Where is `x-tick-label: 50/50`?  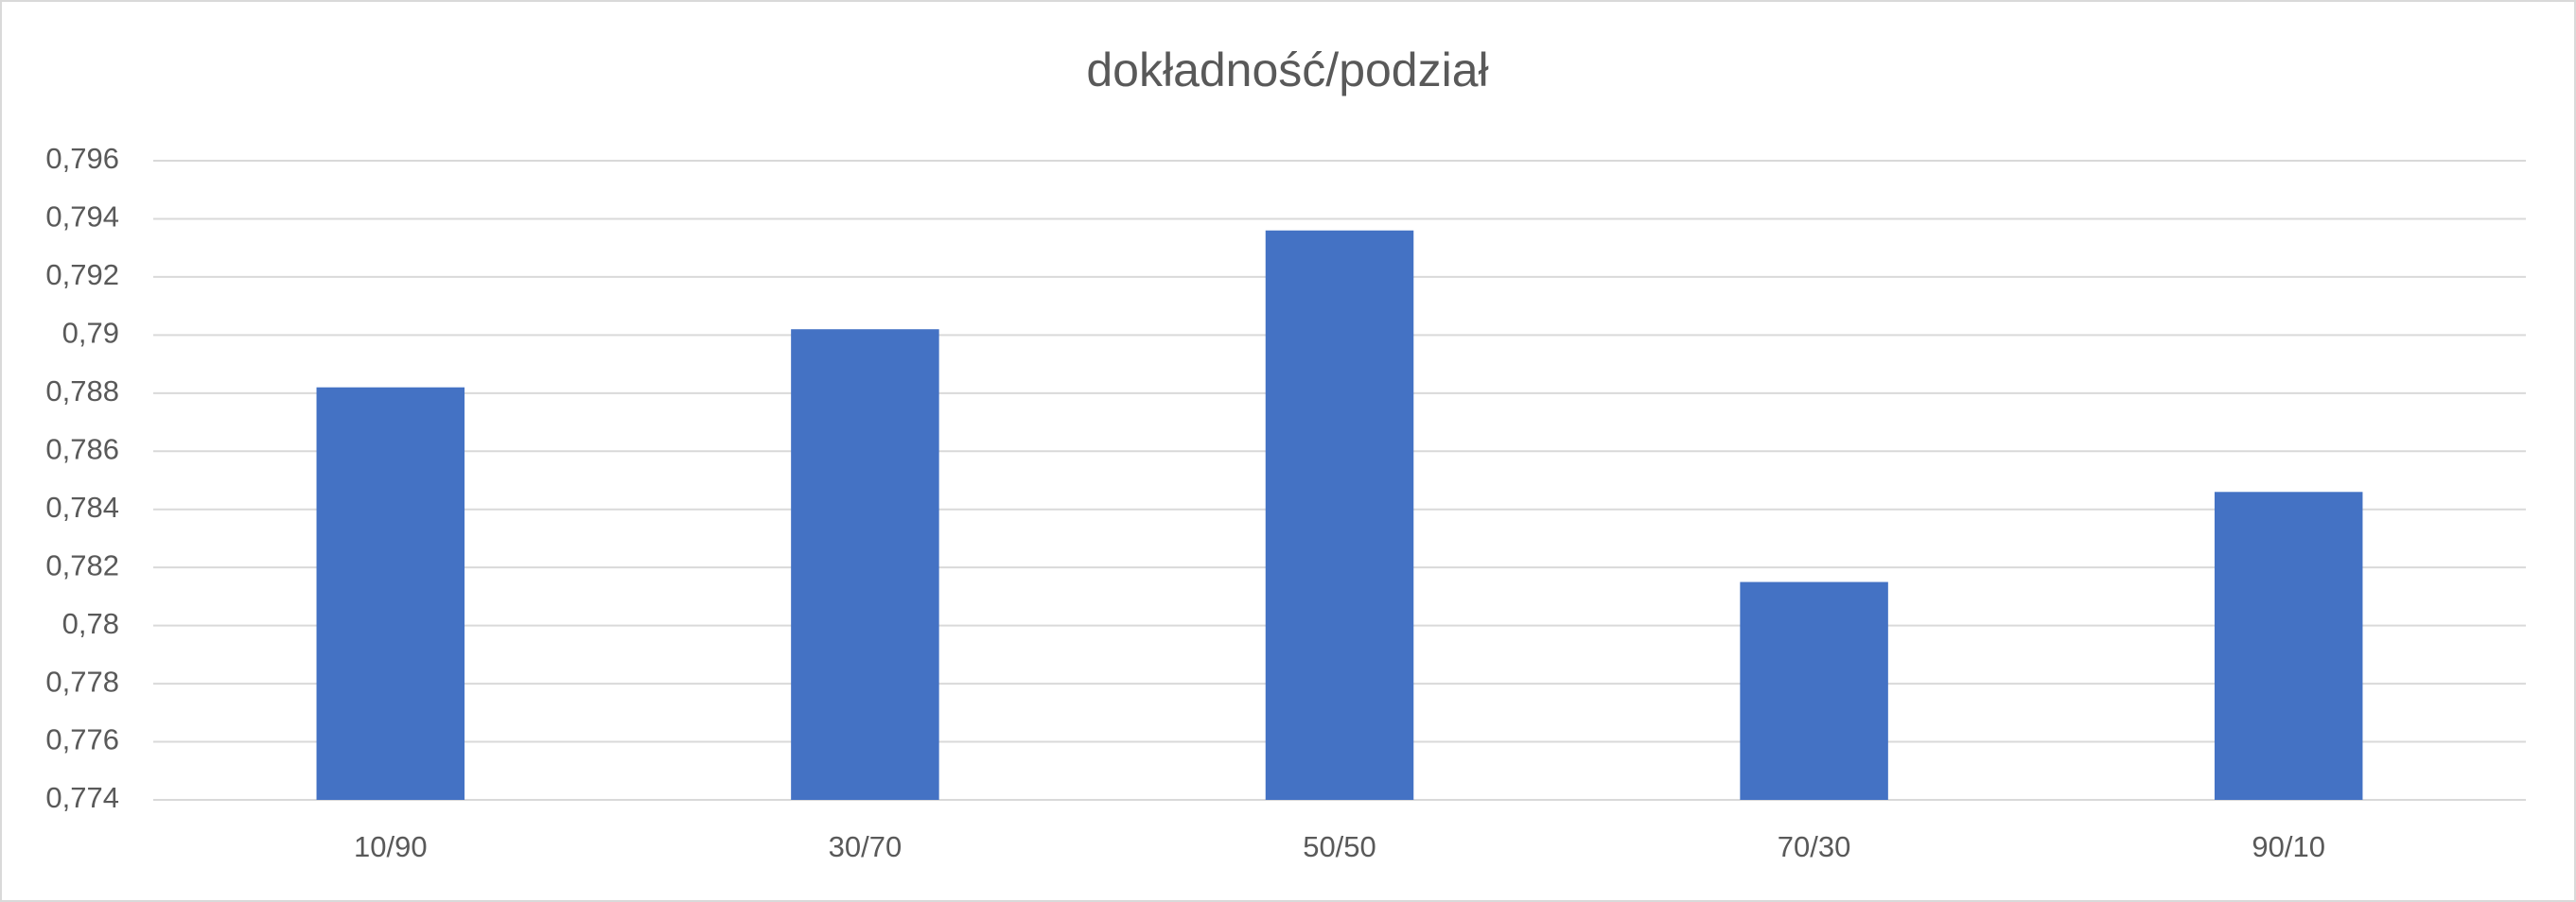 x-tick-label: 50/50 is located at coordinates (1339, 846).